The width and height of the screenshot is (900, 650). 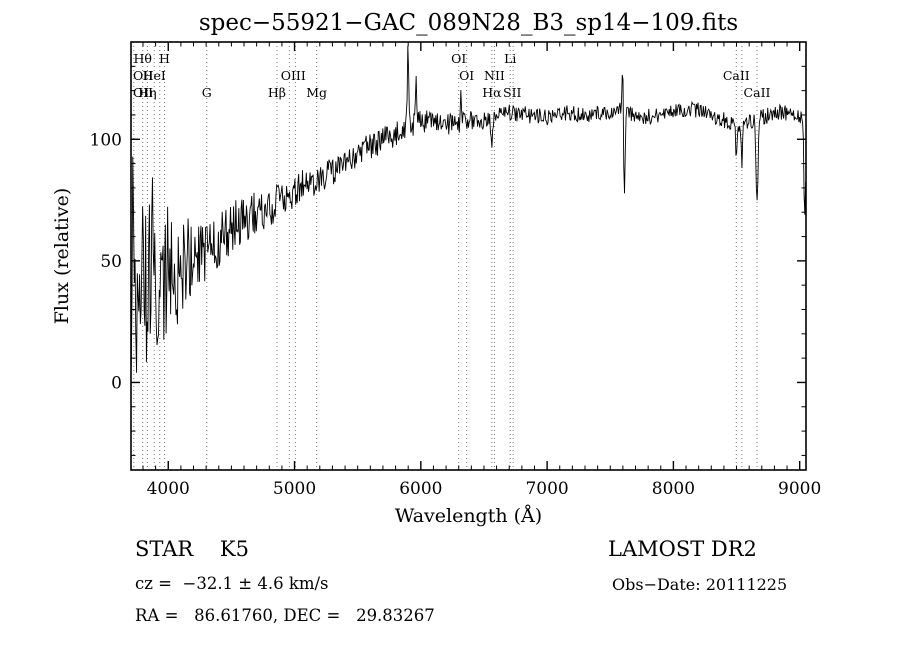 What do you see at coordinates (111, 262) in the screenshot?
I see `y-tick-label: 50` at bounding box center [111, 262].